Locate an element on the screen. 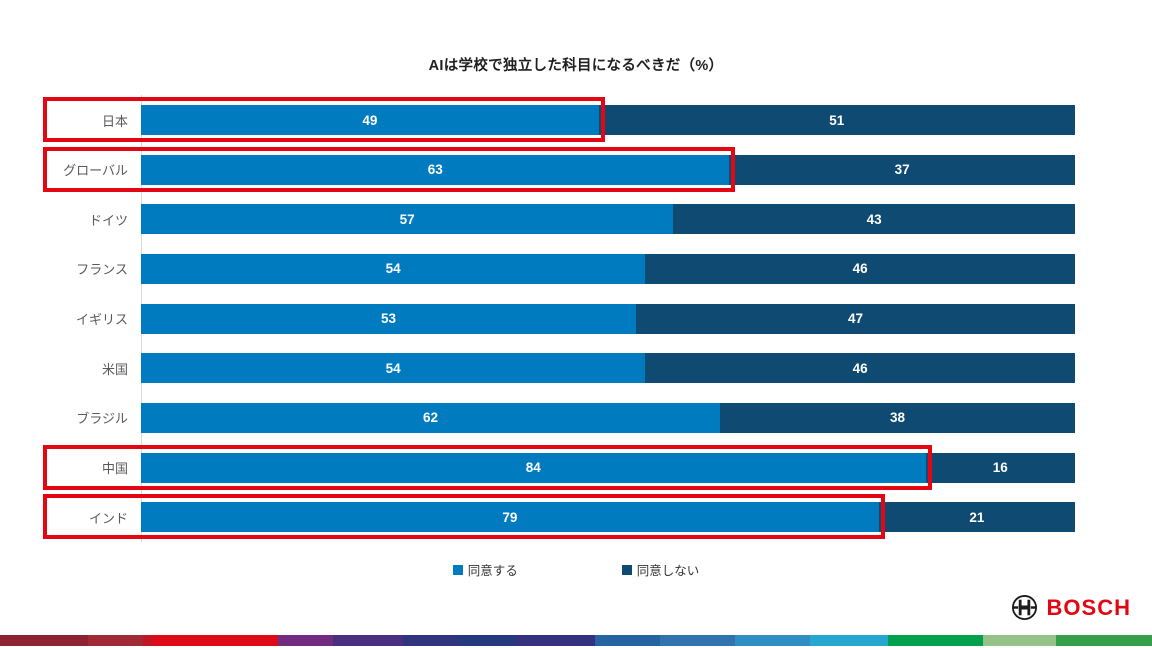  category-label: ブラジル is located at coordinates (102, 419).